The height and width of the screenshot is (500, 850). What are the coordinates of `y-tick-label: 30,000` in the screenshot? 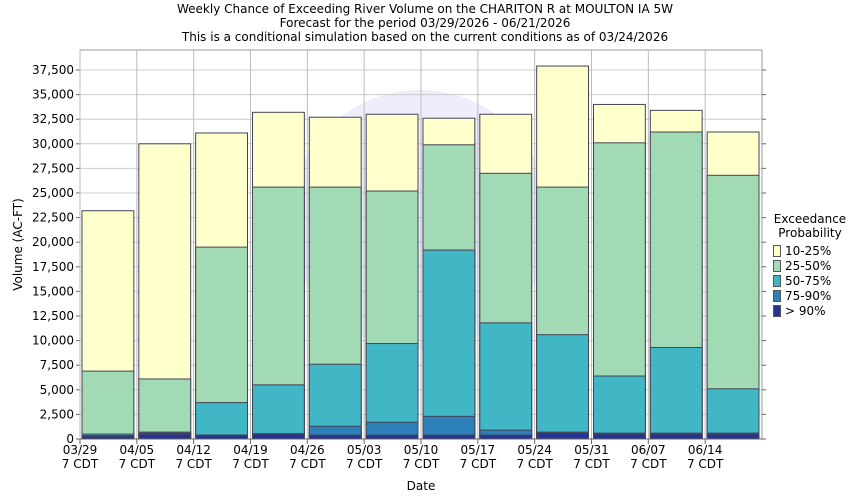 It's located at (53, 144).